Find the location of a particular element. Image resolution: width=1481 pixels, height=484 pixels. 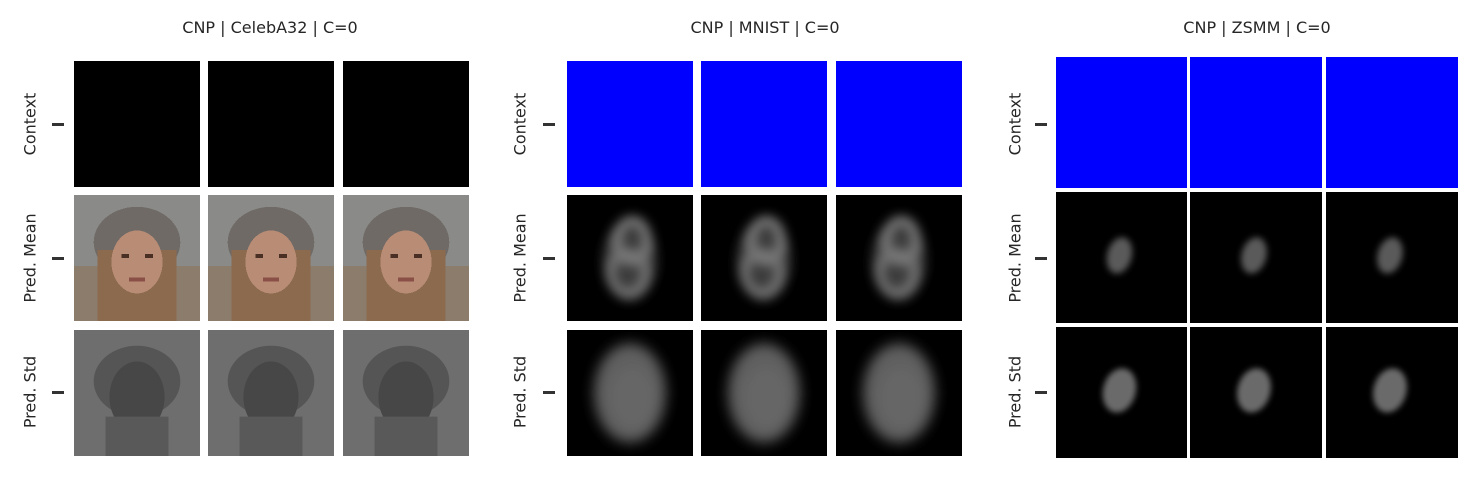

panel-title: CNP | ZSMM | C=0 is located at coordinates (1257, 27).